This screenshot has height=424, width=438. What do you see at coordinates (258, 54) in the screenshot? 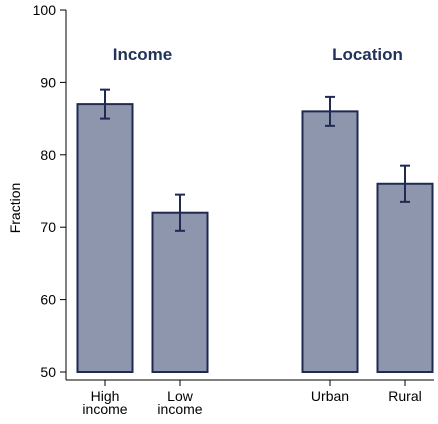
I see `group-labels: Income Location` at bounding box center [258, 54].